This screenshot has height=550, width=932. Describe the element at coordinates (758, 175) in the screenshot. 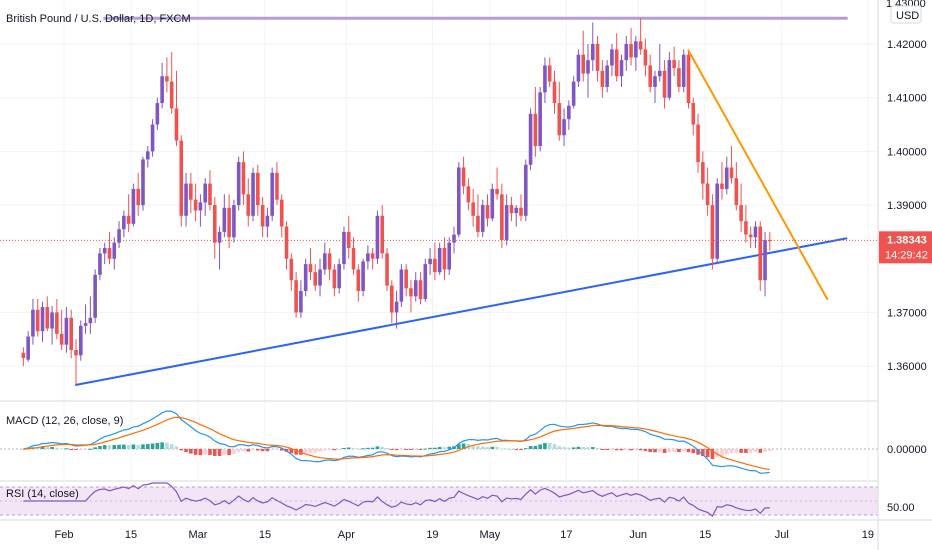

I see `trendline-falling-resistance` at that location.